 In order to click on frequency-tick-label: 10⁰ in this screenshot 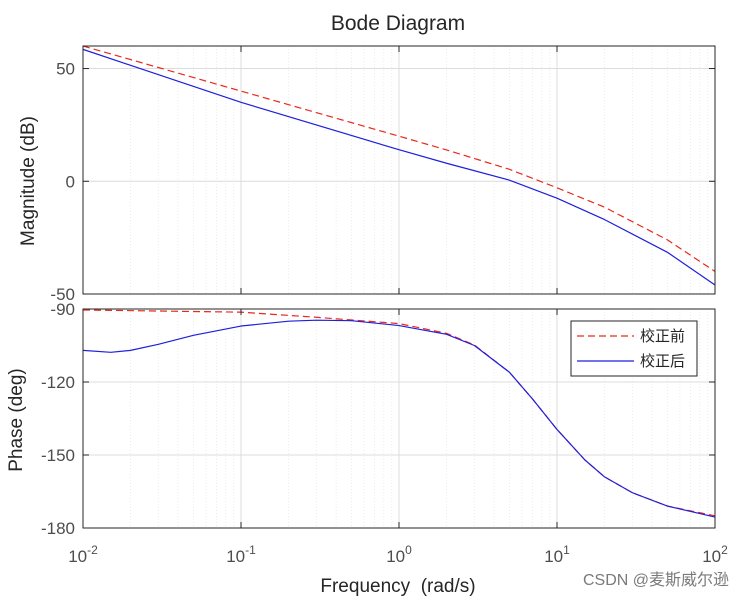, I will do `click(399, 554)`.